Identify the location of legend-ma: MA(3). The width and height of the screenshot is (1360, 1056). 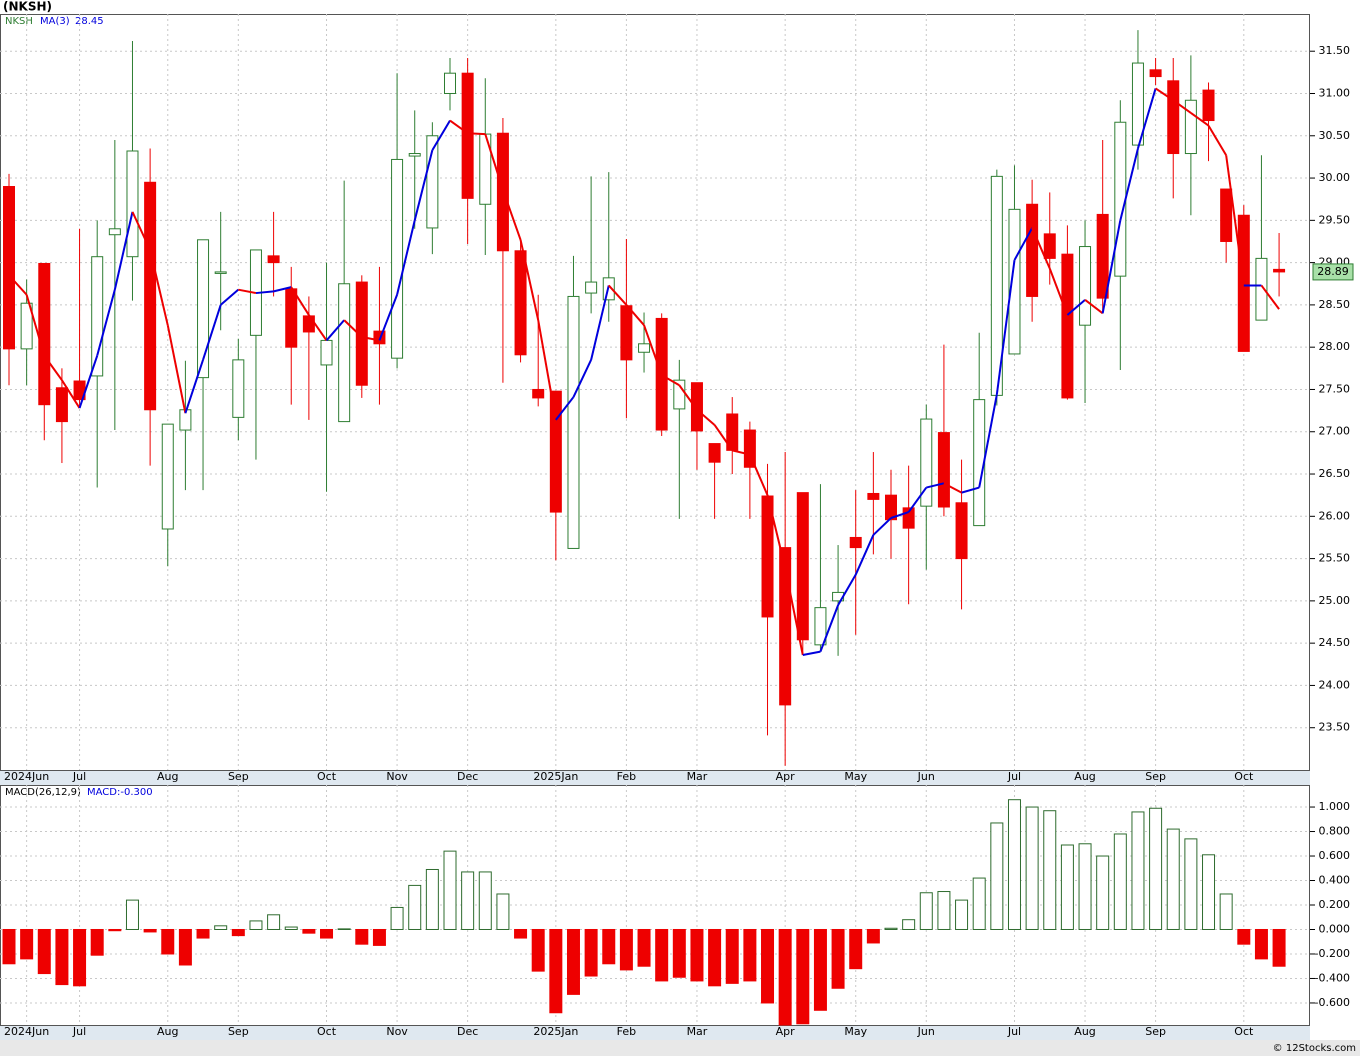
(55, 21).